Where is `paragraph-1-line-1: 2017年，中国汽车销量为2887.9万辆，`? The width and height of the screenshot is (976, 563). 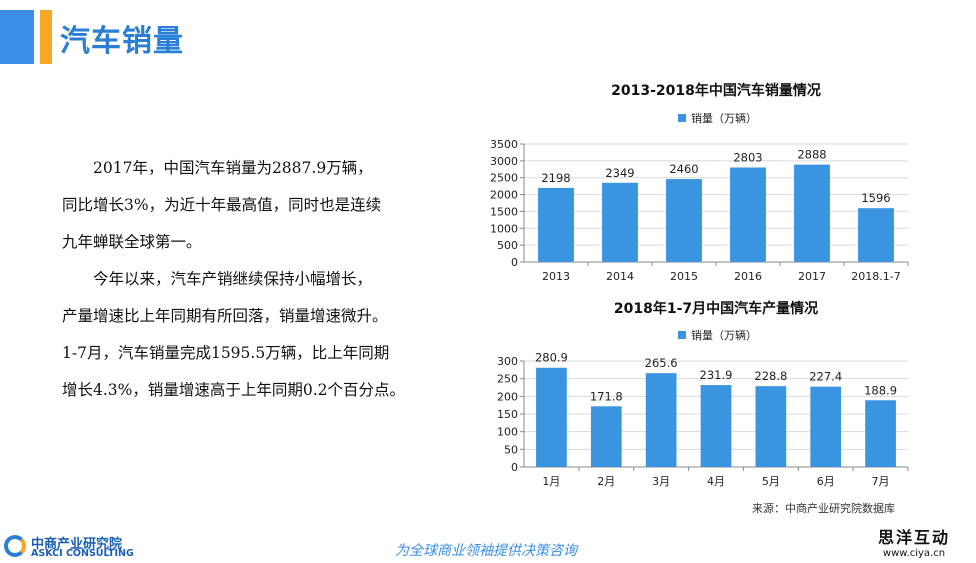
paragraph-1-line-1: 2017年，中国汽车销量为2887.9万辆， is located at coordinates (233, 168).